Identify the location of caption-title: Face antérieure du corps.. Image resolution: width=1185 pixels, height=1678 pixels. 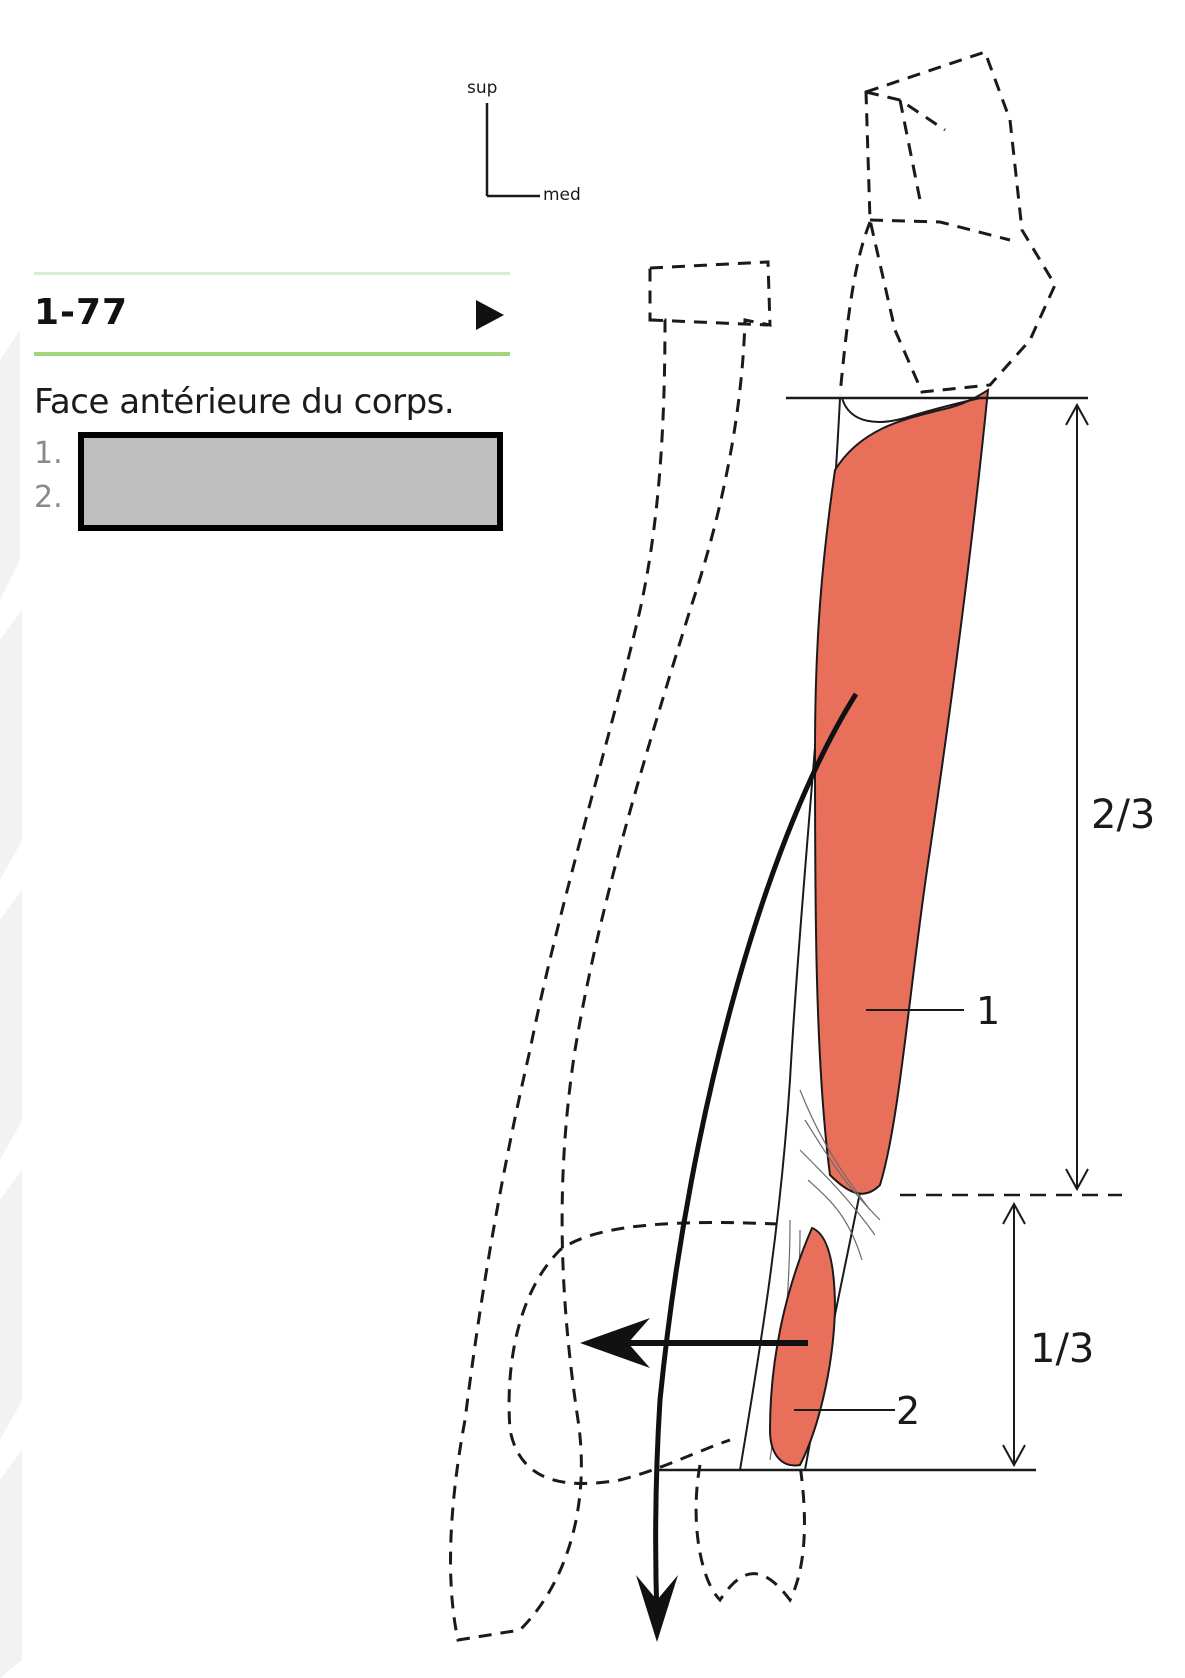
(244, 402).